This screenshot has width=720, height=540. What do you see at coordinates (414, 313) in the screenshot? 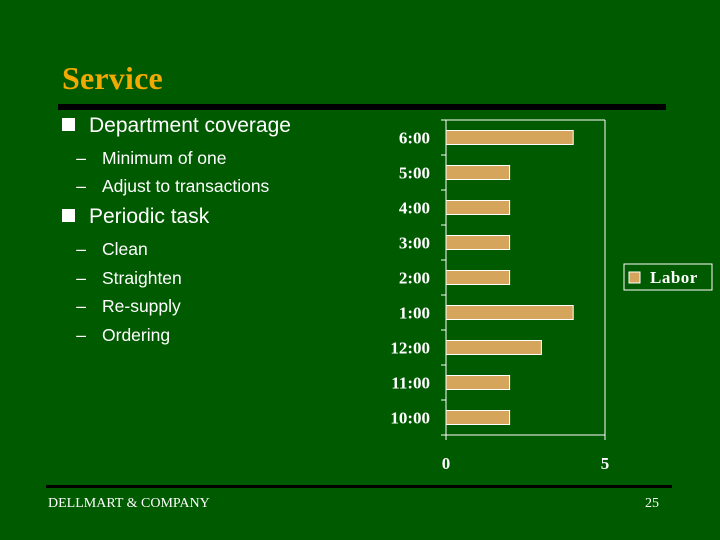
I see `y-tick-label: 1:00` at bounding box center [414, 313].